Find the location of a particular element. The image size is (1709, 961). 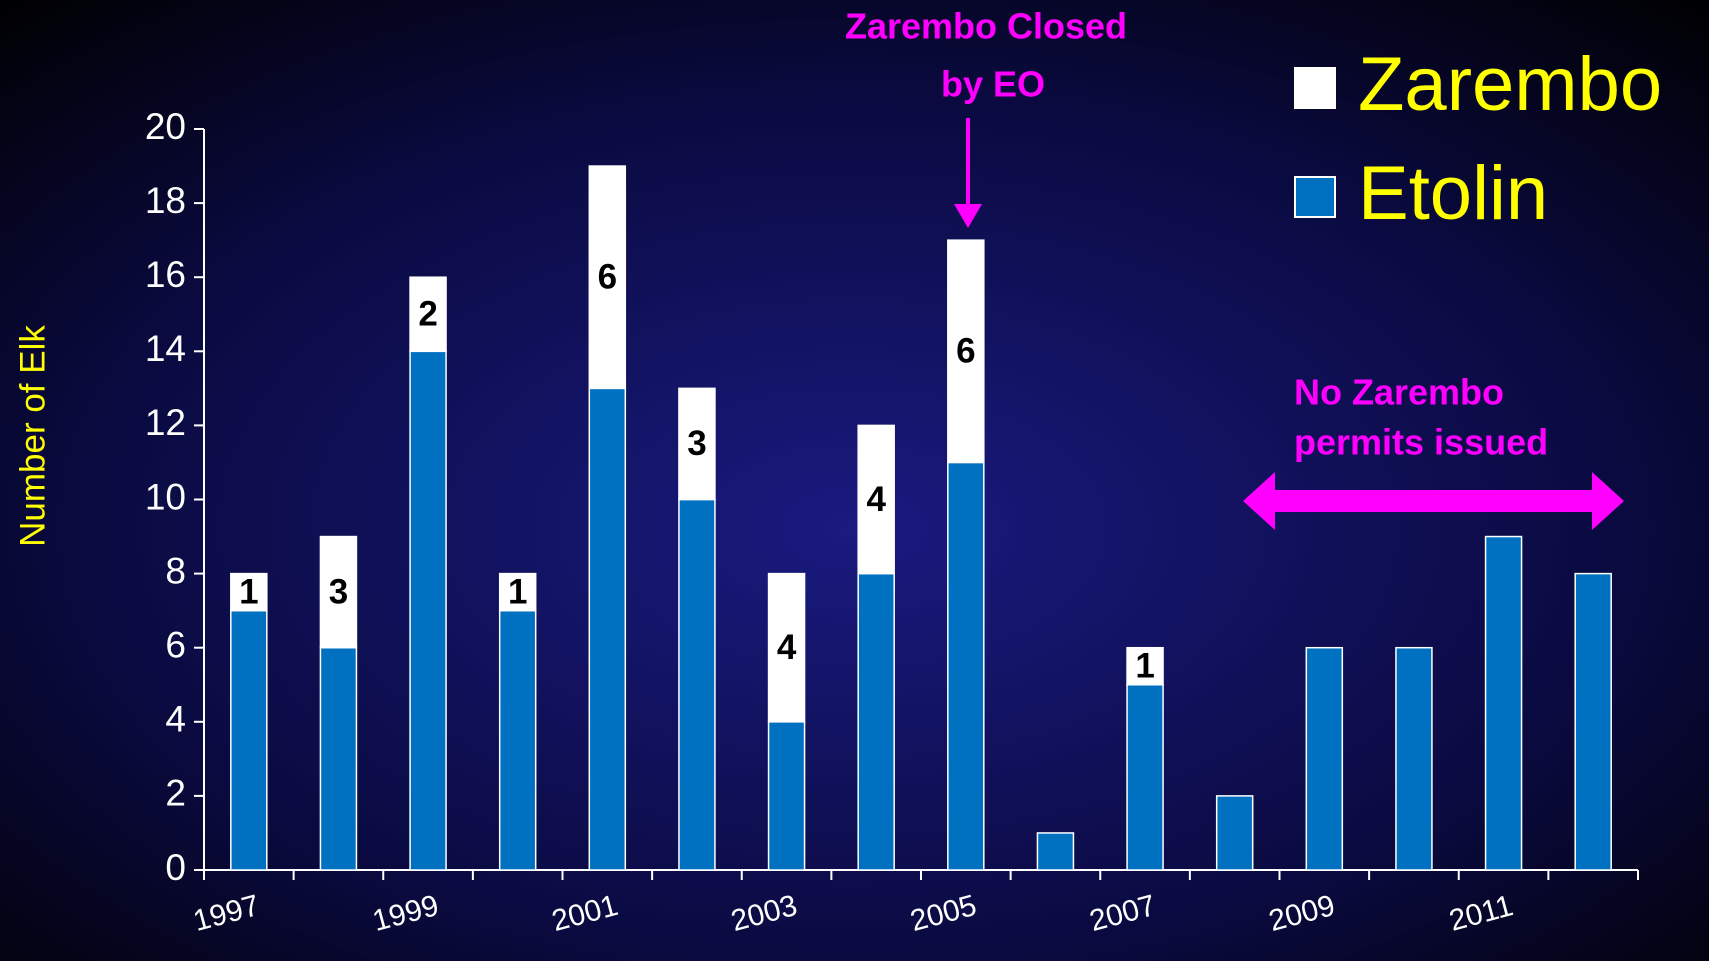

data-label: 2 is located at coordinates (427, 314).